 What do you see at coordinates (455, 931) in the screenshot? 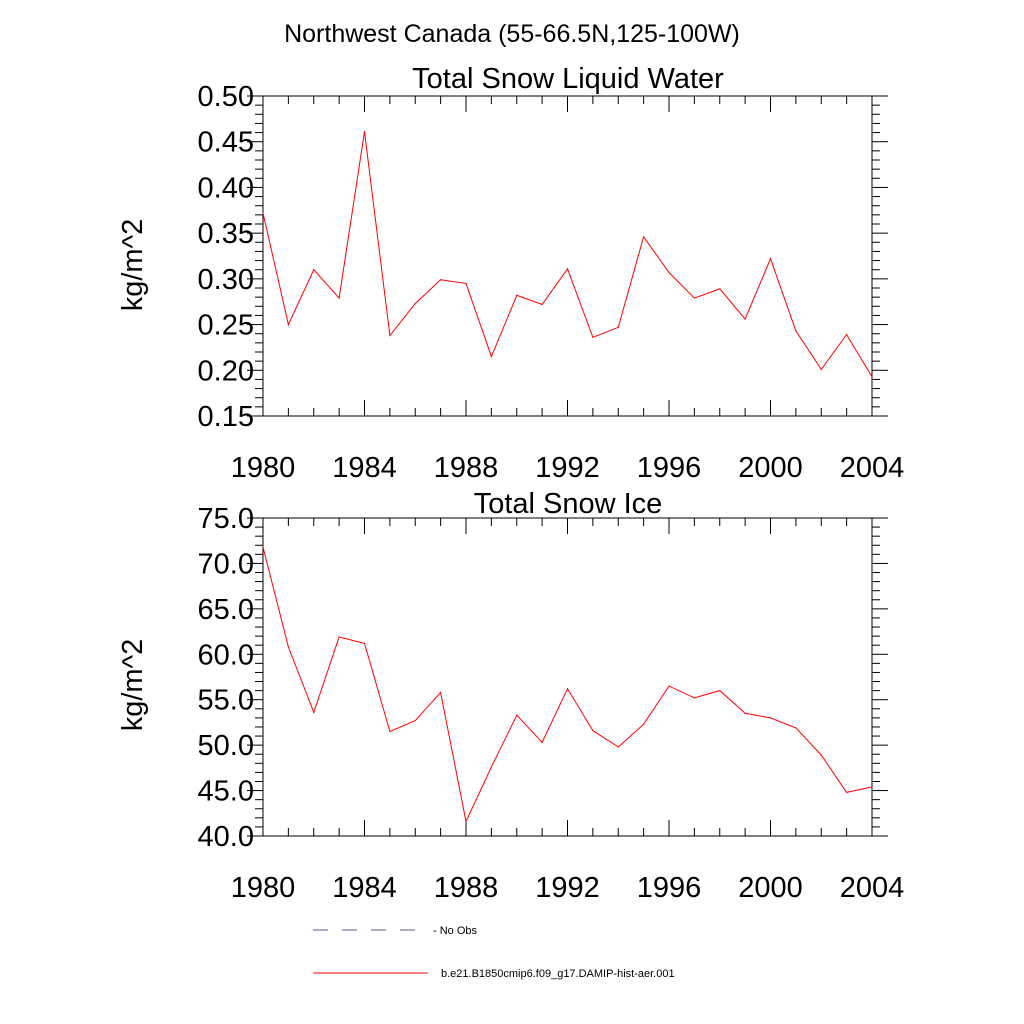
I see `legend-label-no-obs: - No Obs` at bounding box center [455, 931].